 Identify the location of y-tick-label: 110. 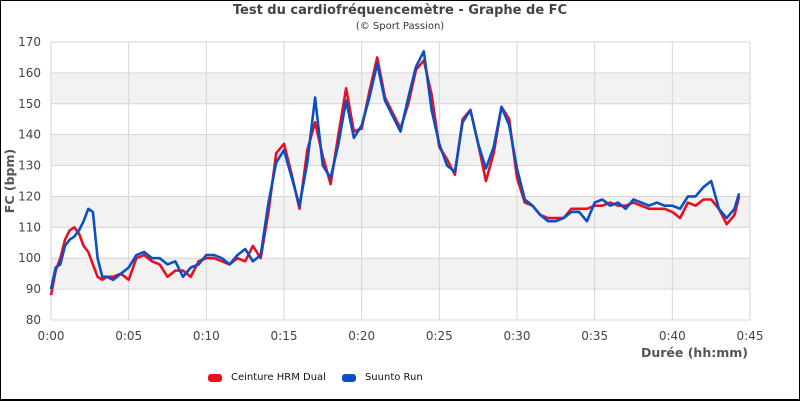
(29, 227).